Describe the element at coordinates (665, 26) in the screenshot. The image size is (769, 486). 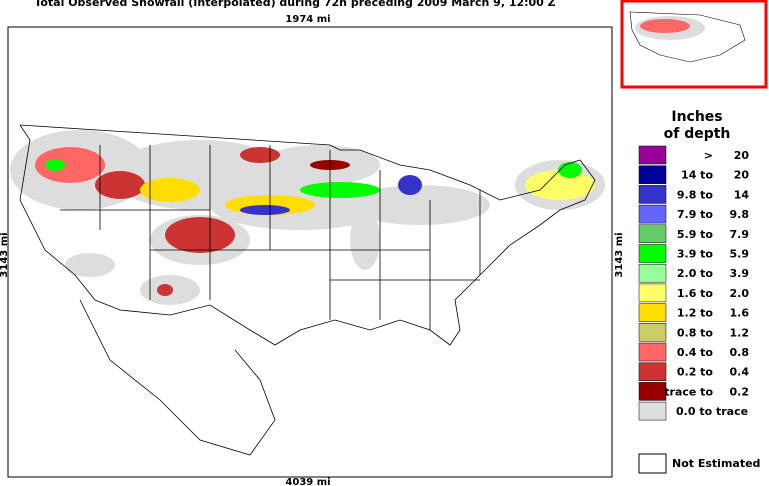
I see `inset-snow` at that location.